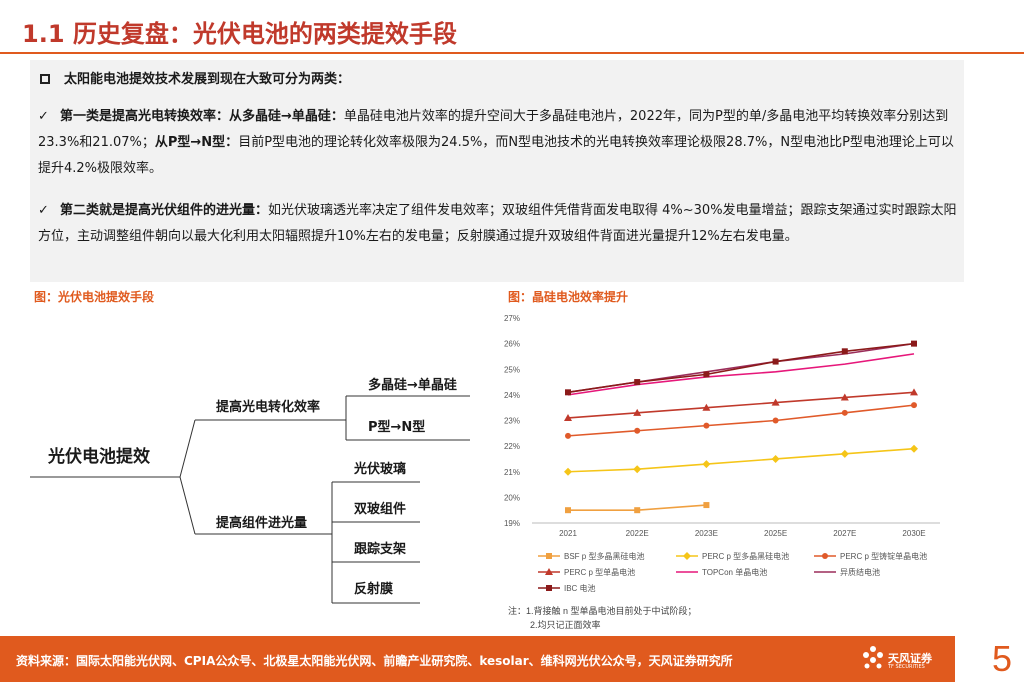 This screenshot has height=682, width=1024. Describe the element at coordinates (380, 509) in the screenshot. I see `tree-leaf: 双玻组件` at that location.